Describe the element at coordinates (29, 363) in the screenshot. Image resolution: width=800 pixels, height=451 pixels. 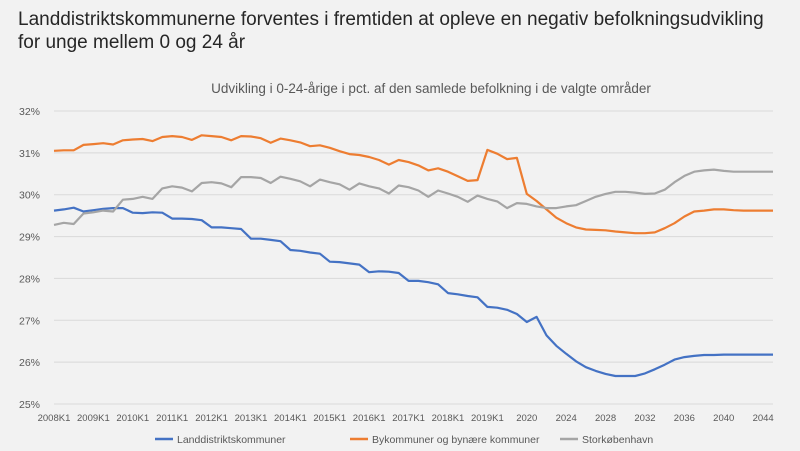
I see `y-tick-label: 26%` at that location.